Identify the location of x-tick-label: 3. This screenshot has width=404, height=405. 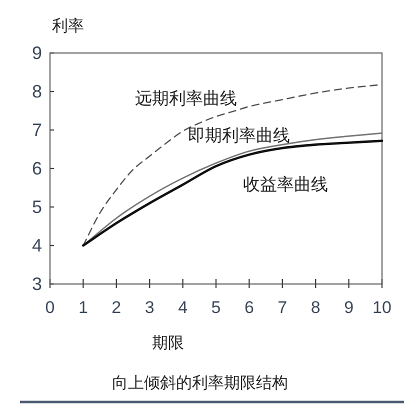
(149, 307).